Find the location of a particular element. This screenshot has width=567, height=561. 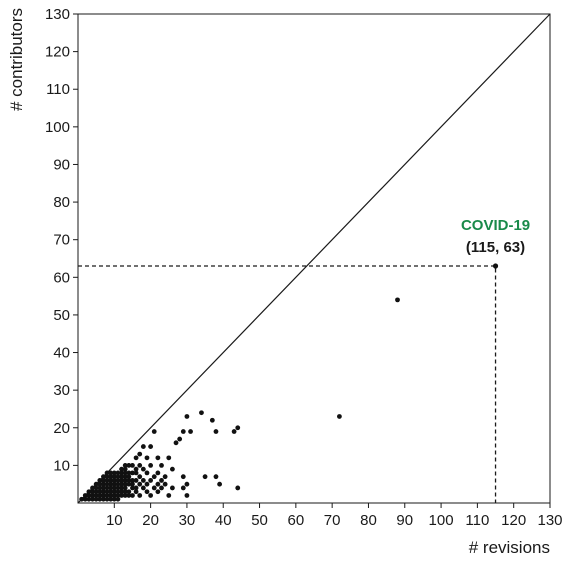

x-tick-label: 20 is located at coordinates (150, 520).